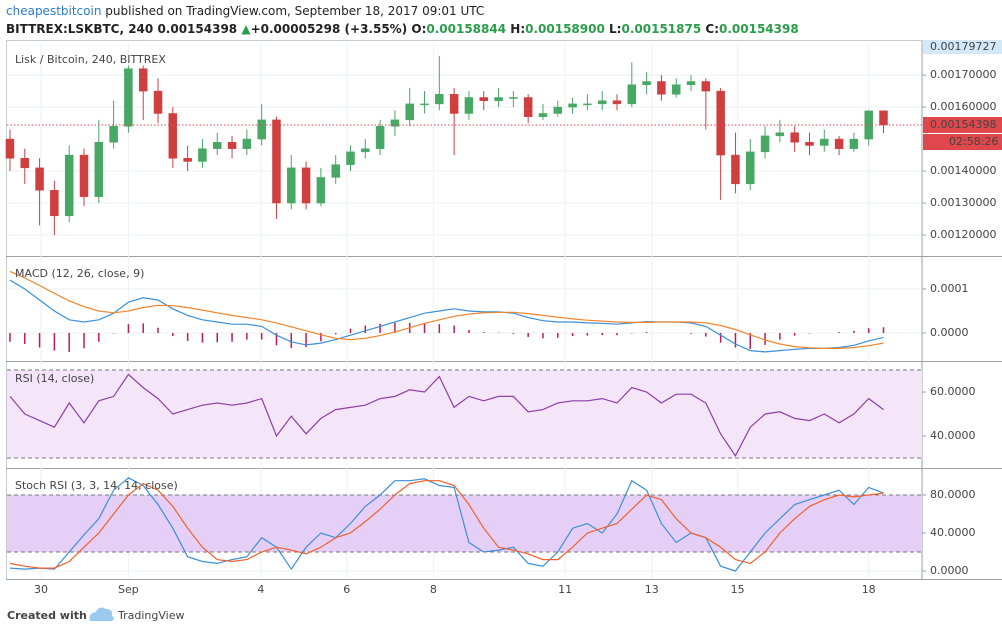  Describe the element at coordinates (54, 11) in the screenshot. I see `author: cheapestbitcoin` at that location.